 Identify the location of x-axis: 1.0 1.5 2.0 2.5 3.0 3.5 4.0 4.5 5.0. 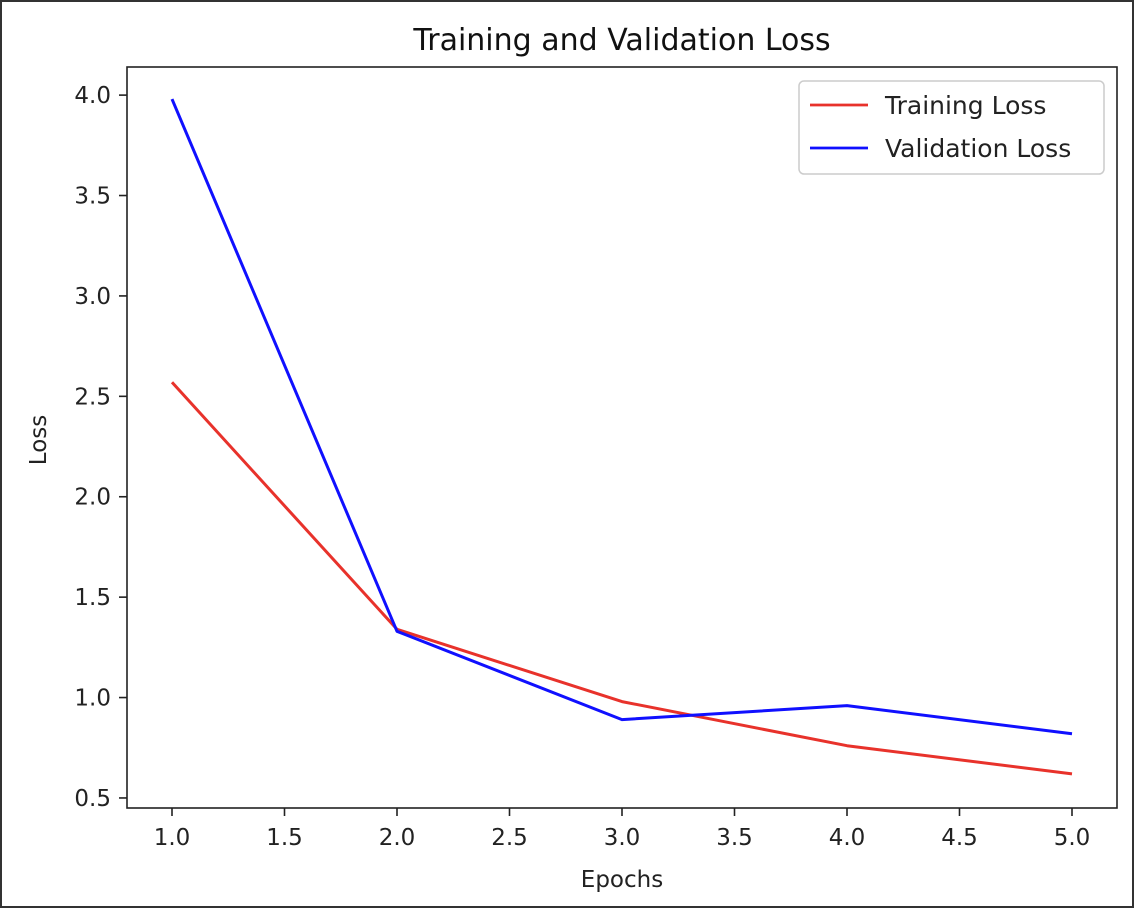
(622, 829).